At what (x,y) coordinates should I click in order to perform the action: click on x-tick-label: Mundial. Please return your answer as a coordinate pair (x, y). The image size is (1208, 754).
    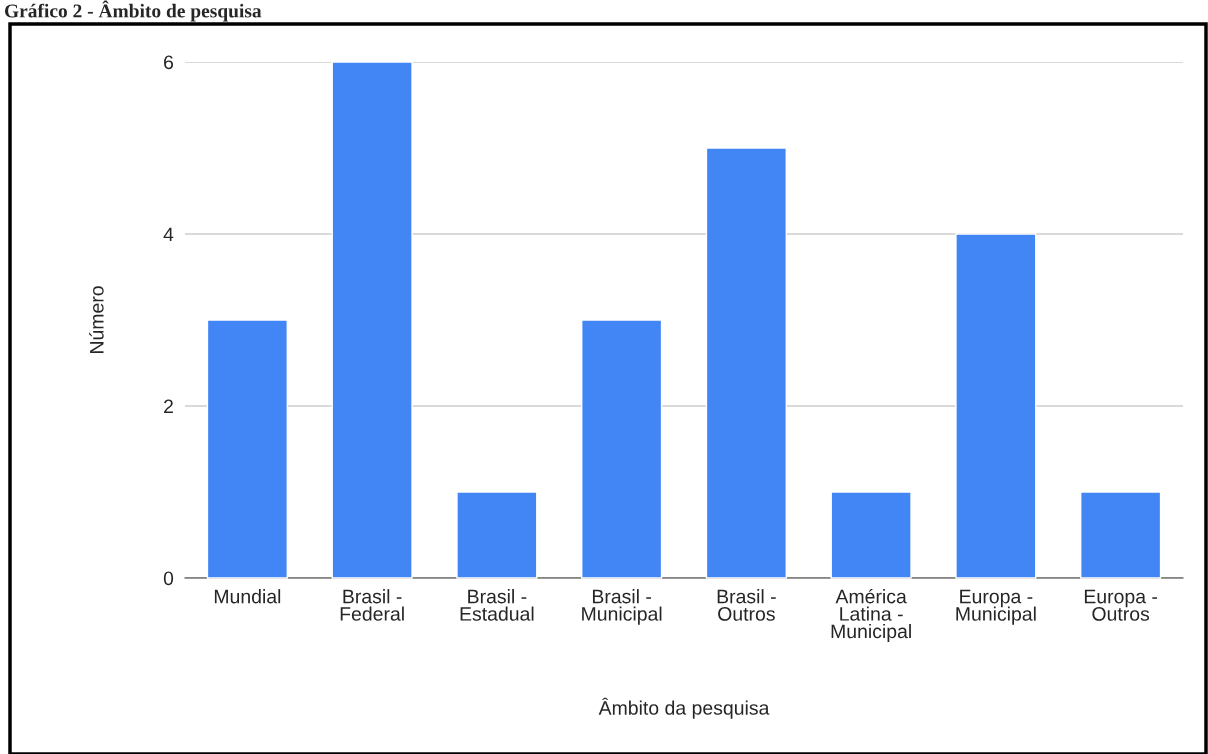
    Looking at the image, I should click on (247, 596).